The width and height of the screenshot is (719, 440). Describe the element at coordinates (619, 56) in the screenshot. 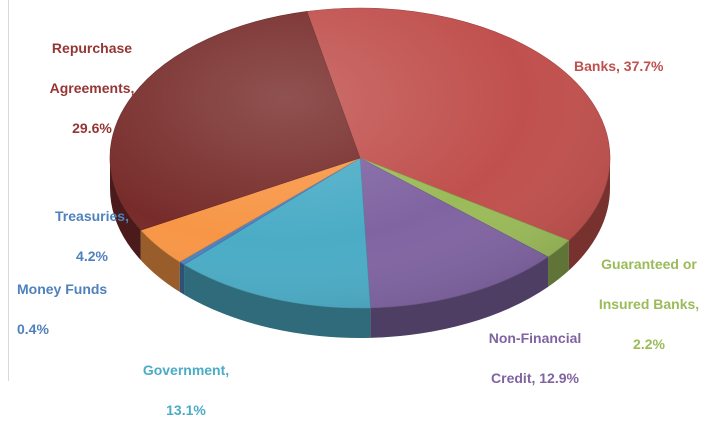

I see `slice-label-banks: Banks, 37.7%` at that location.